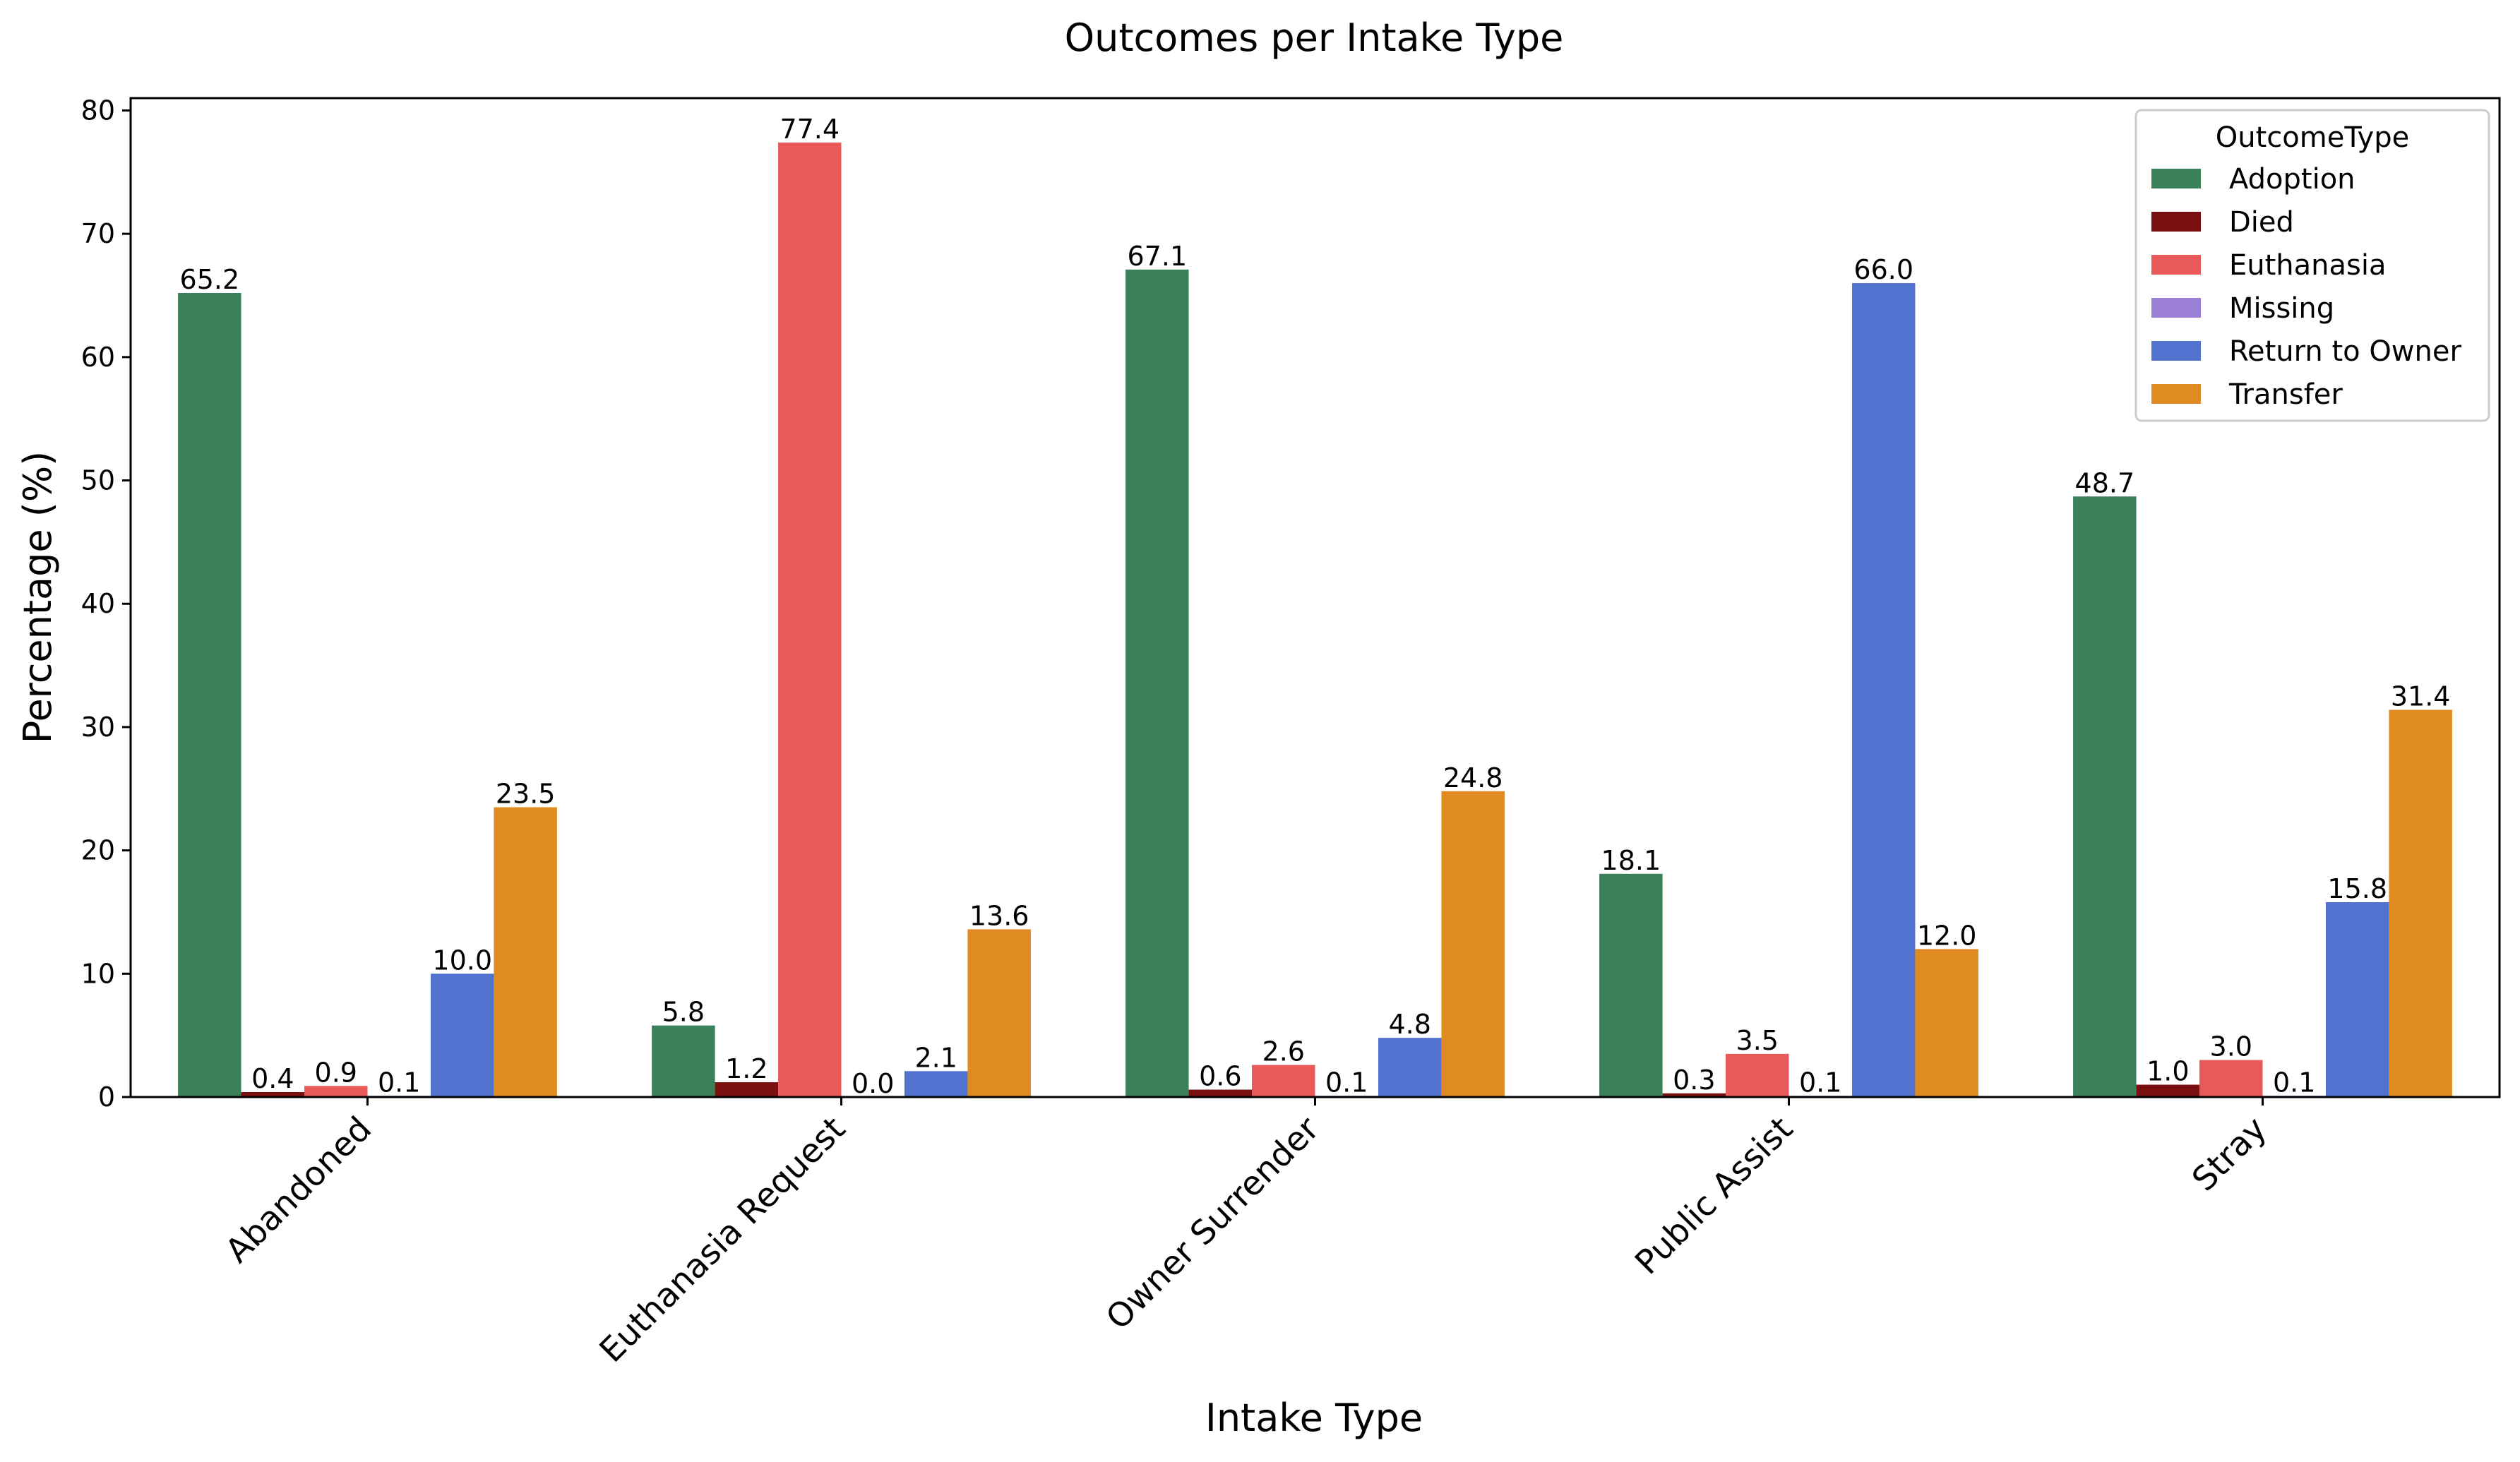 This screenshot has width=2520, height=1462. I want to click on bar-value-label: 48.7, so click(2105, 482).